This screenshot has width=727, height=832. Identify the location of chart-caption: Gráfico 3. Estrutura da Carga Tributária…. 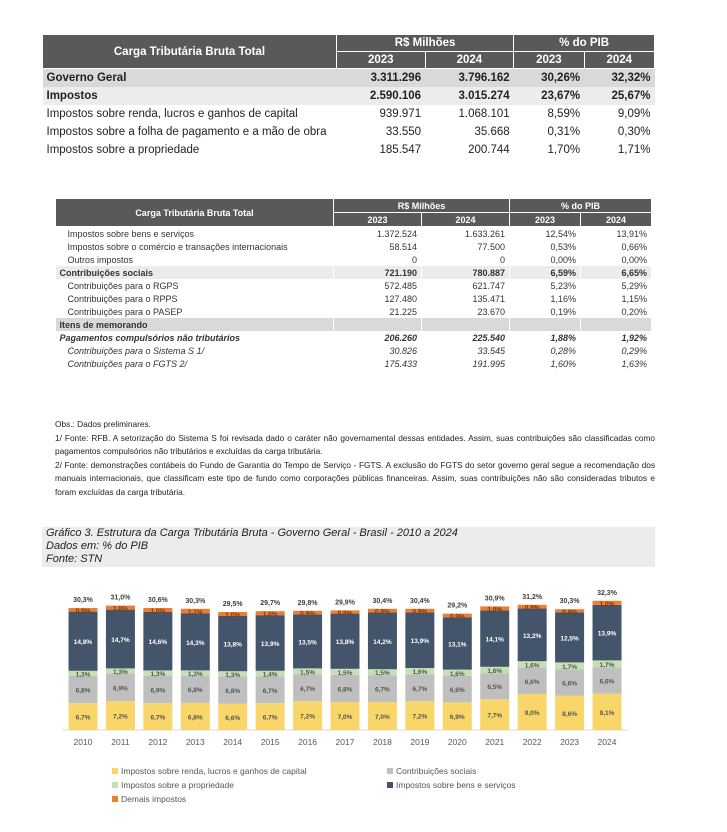
(348, 547).